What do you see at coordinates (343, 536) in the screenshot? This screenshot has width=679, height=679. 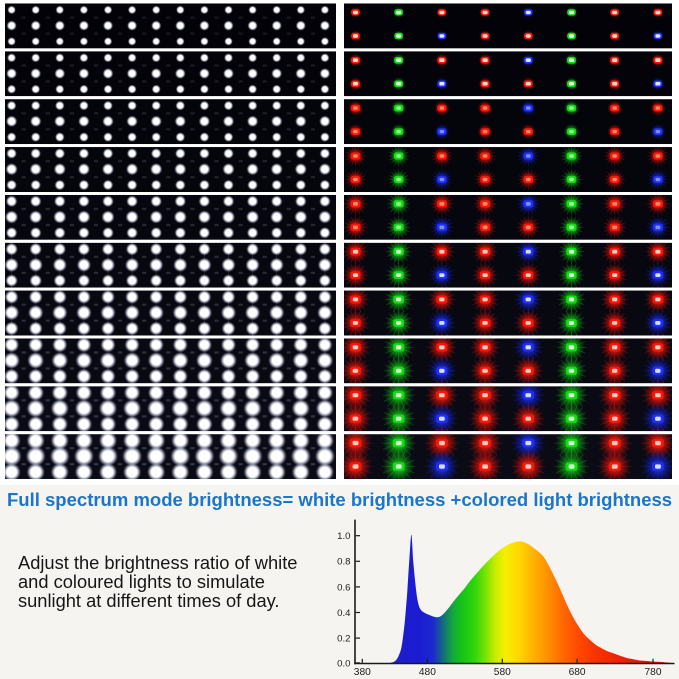 I see `svg-text: 1.0` at bounding box center [343, 536].